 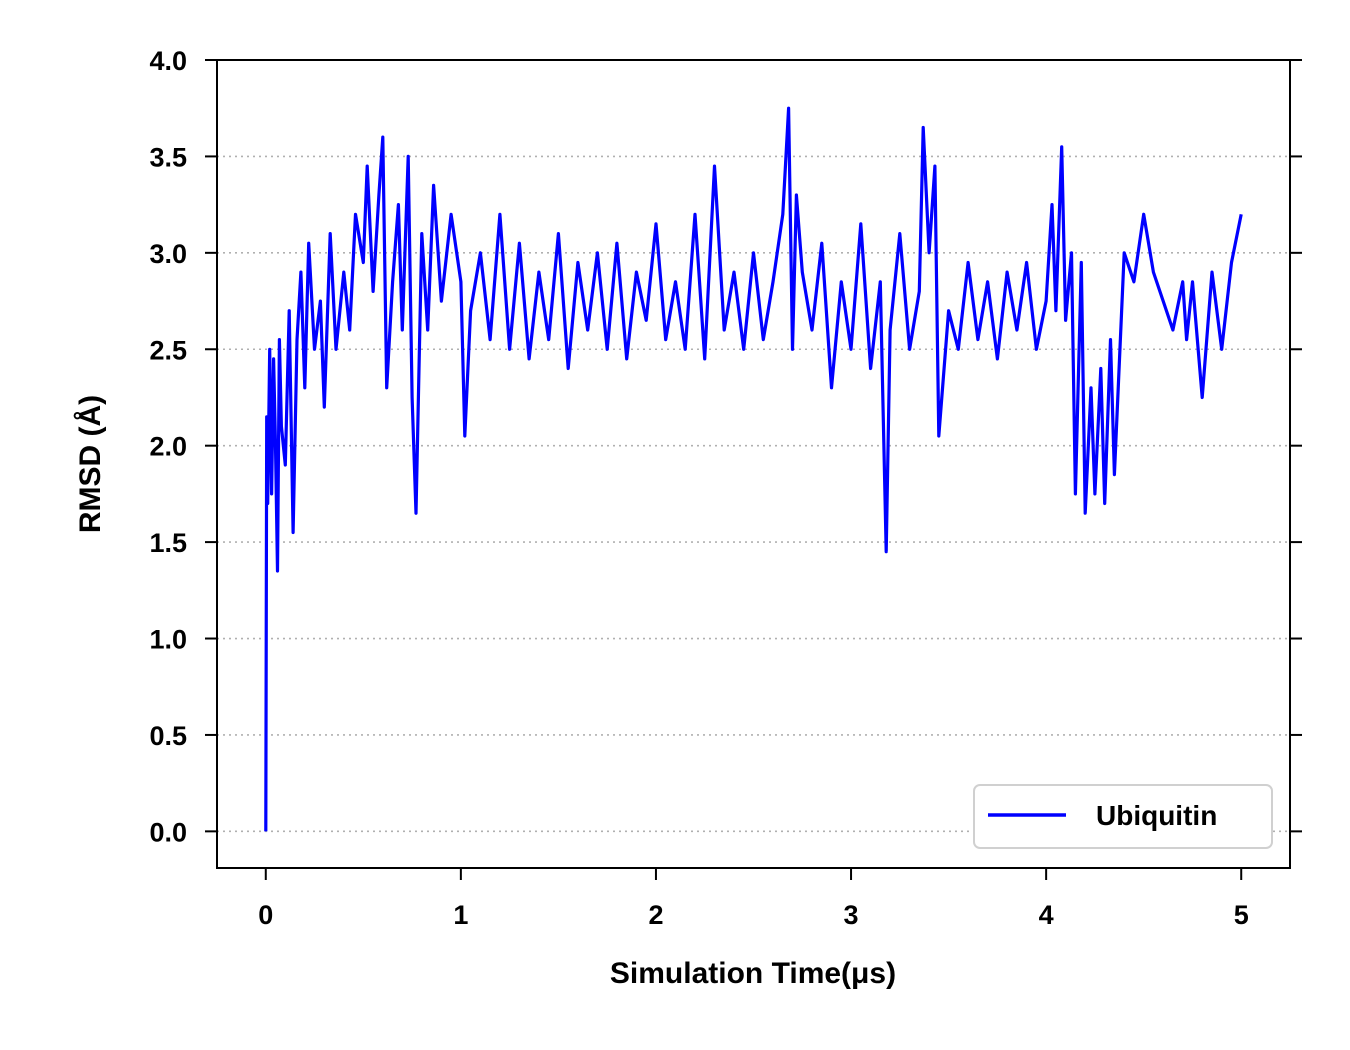 I want to click on legend: Ubiquitin, so click(x=1123, y=816).